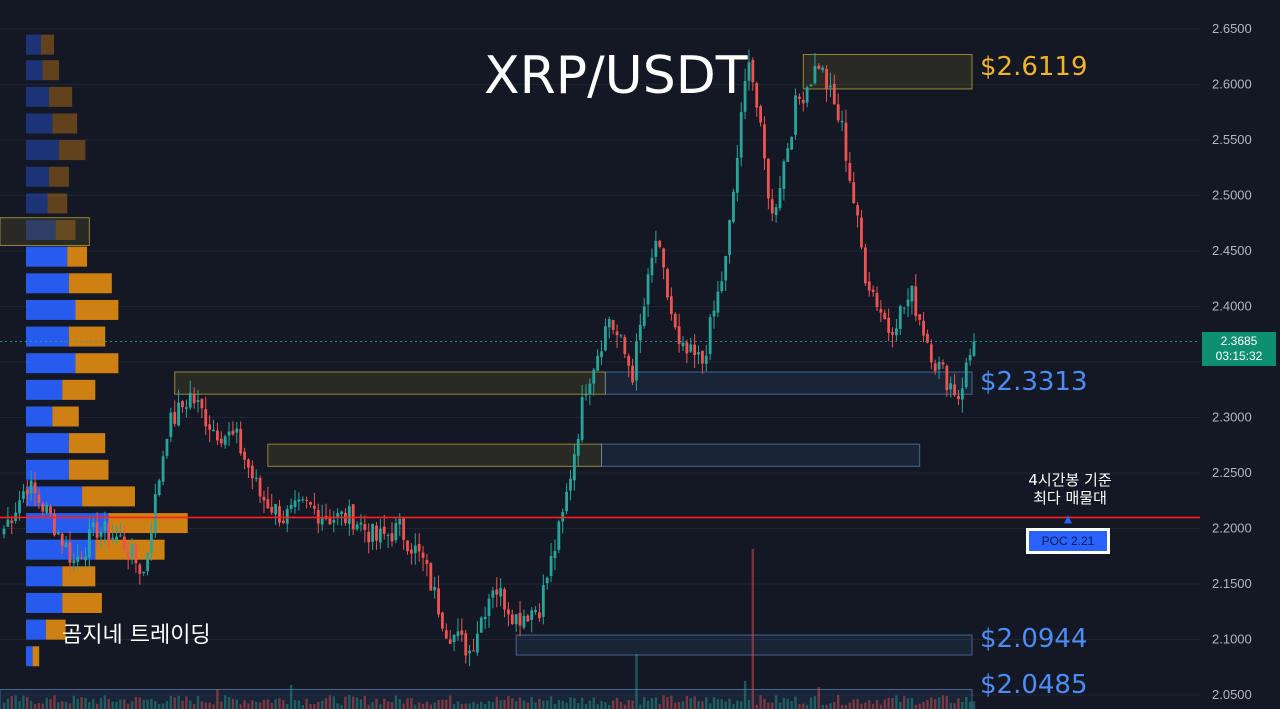 This screenshot has height=709, width=1280. I want to click on y-tick-label: 2.0500, so click(1232, 694).